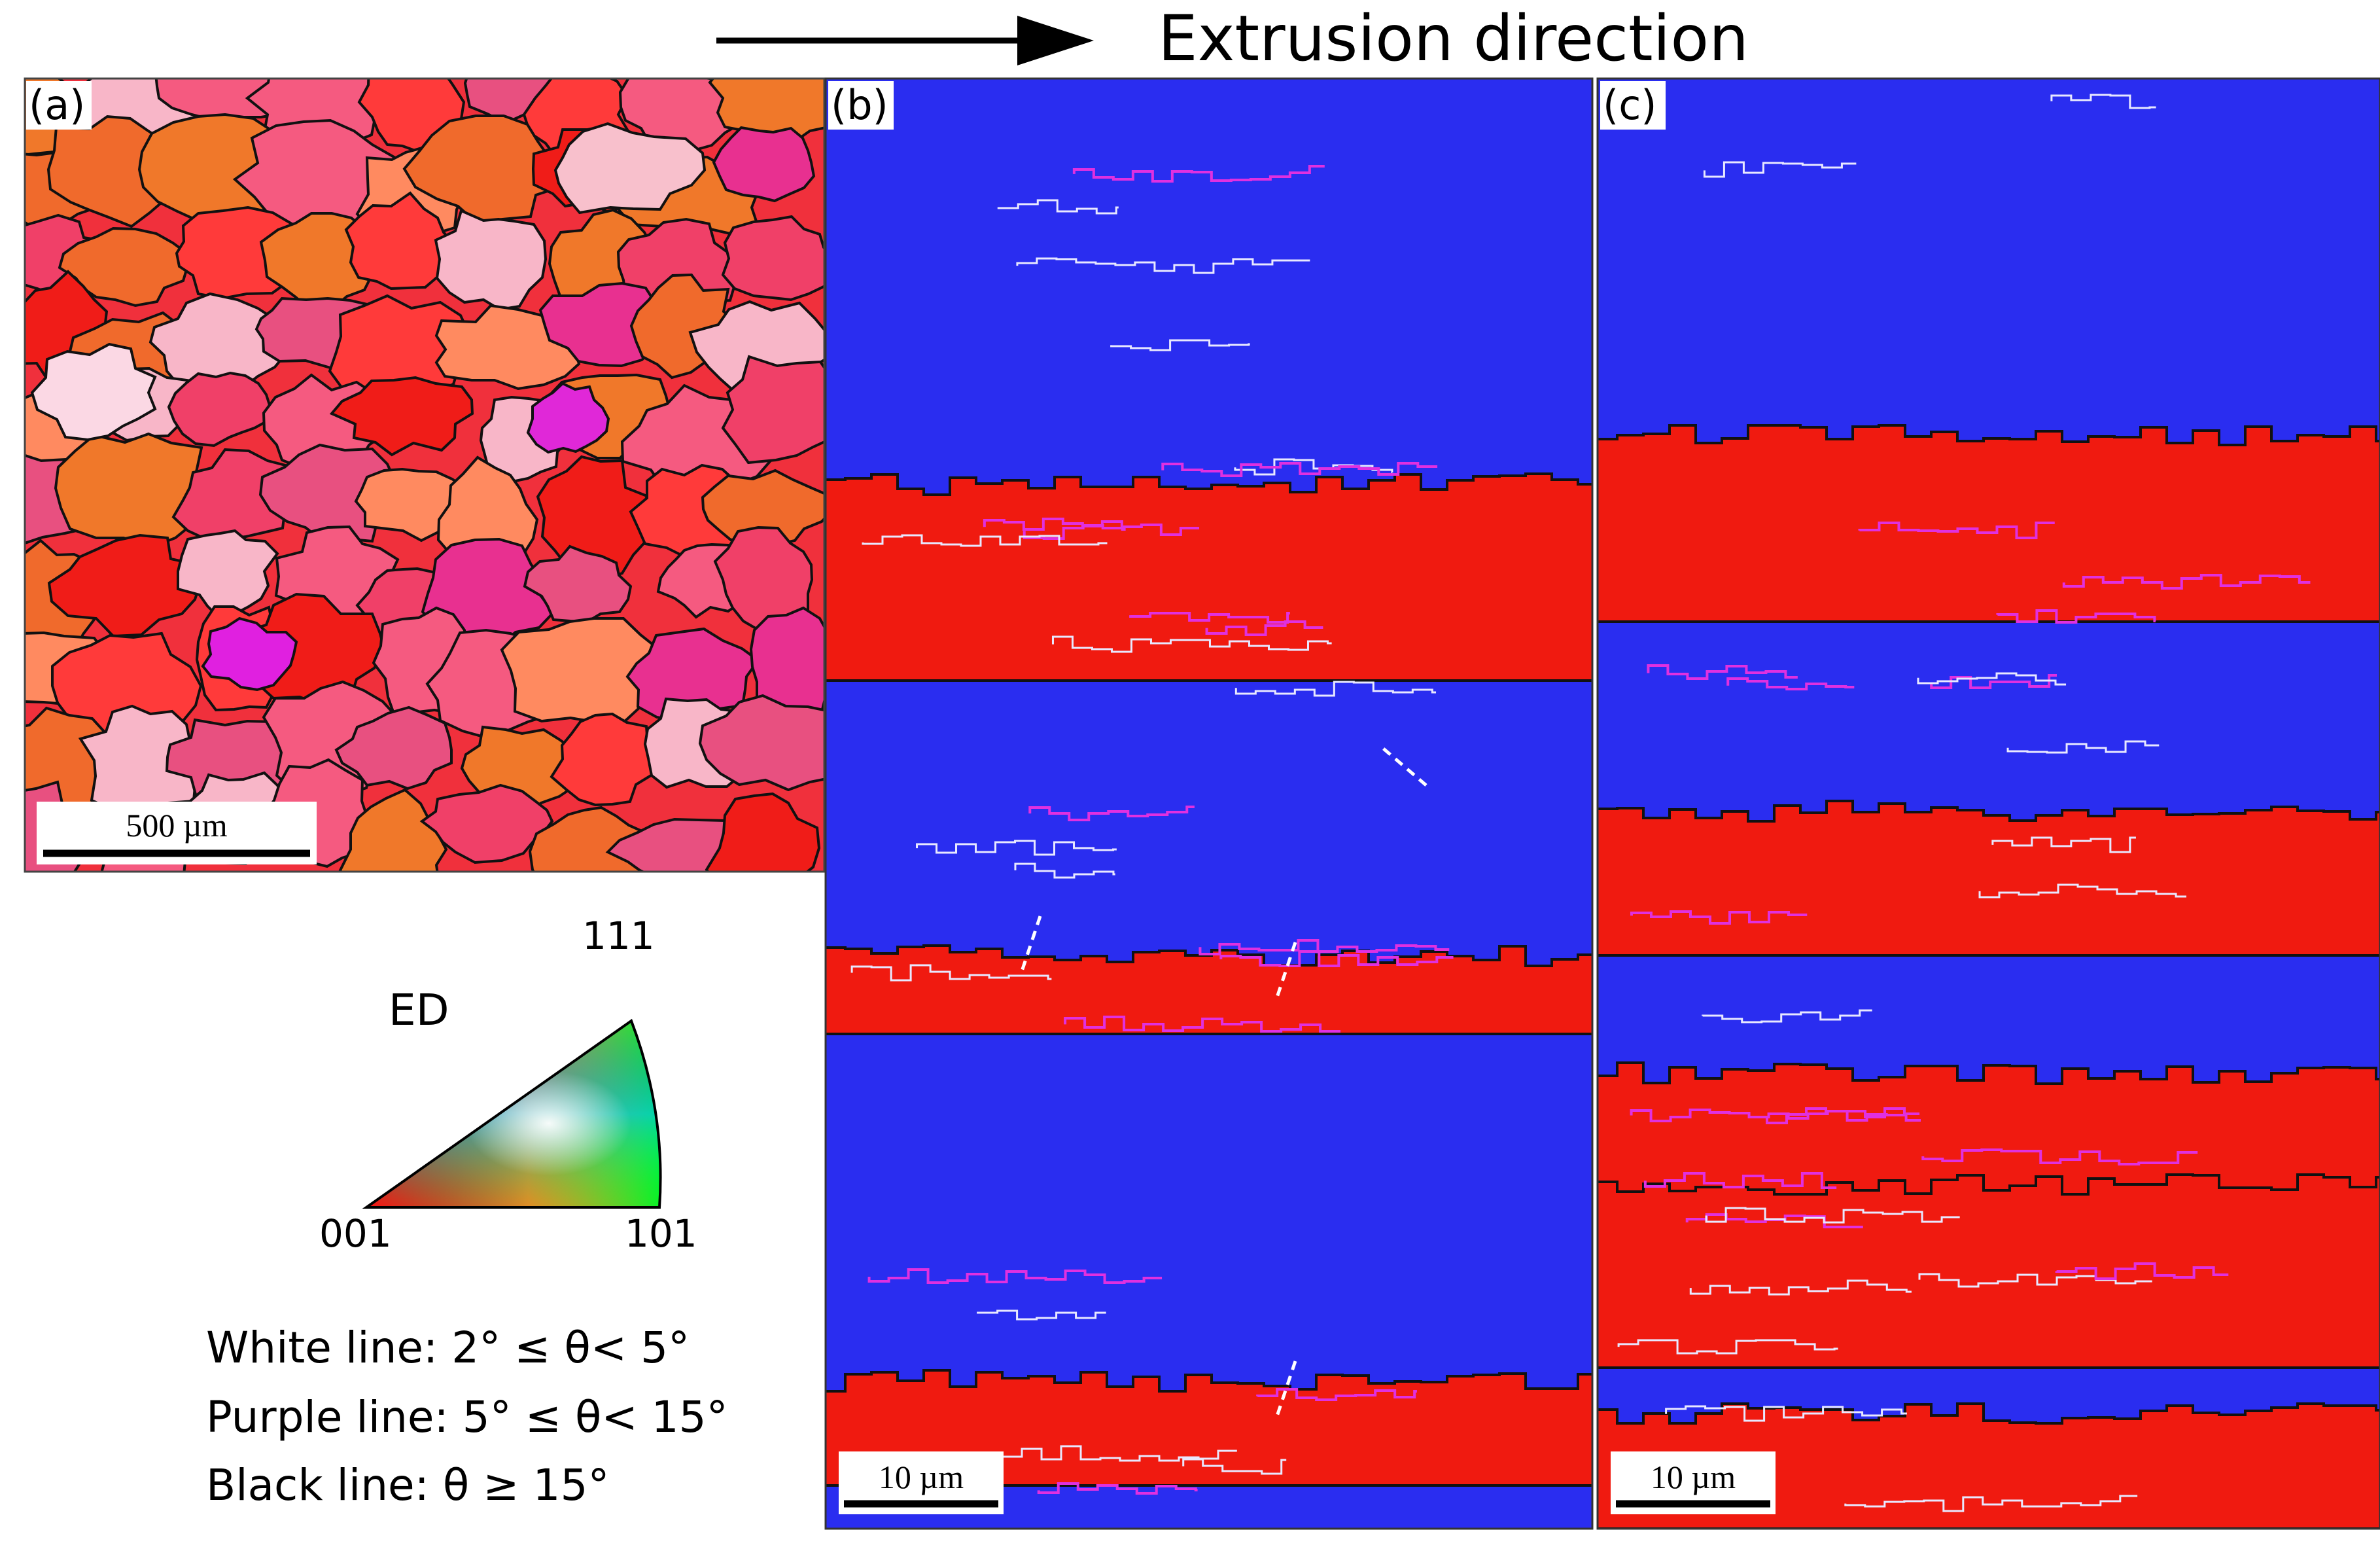 The image size is (2380, 1547). I want to click on panel-b-tag-background, so click(861, 105).